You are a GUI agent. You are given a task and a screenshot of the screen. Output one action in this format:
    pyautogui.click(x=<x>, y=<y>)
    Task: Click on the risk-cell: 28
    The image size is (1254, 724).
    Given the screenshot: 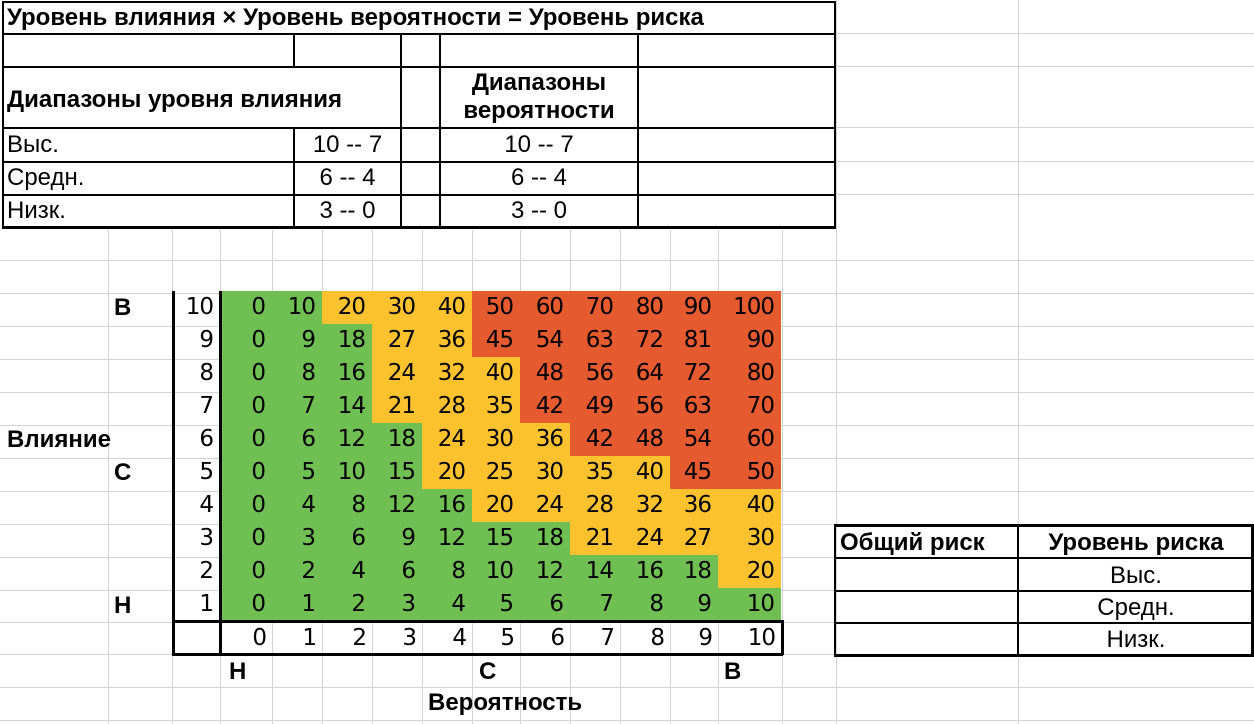 What is the action you would take?
    pyautogui.click(x=447, y=406)
    